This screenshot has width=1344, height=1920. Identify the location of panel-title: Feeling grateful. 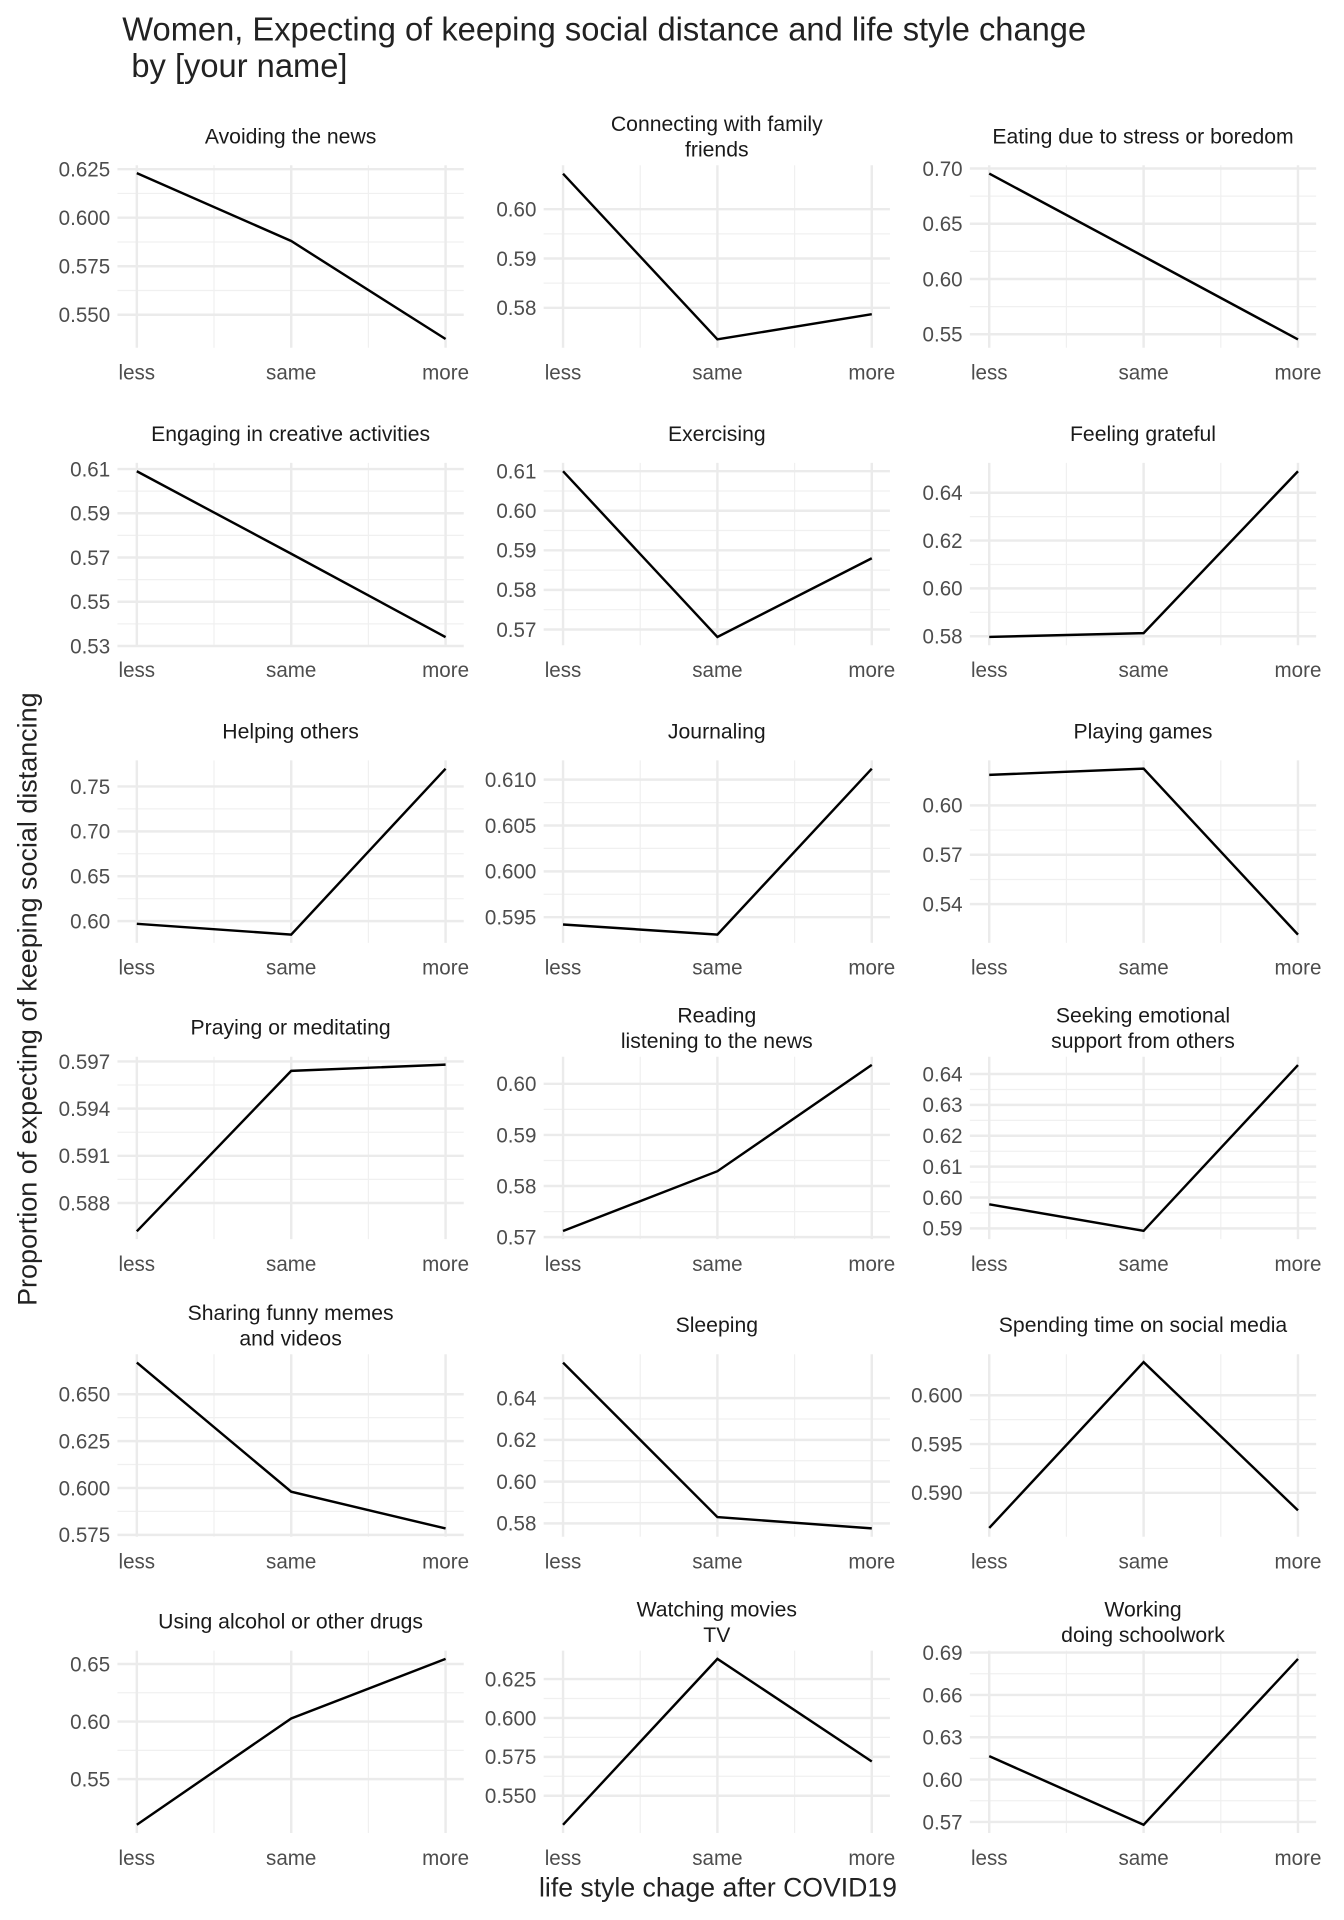
(1143, 434).